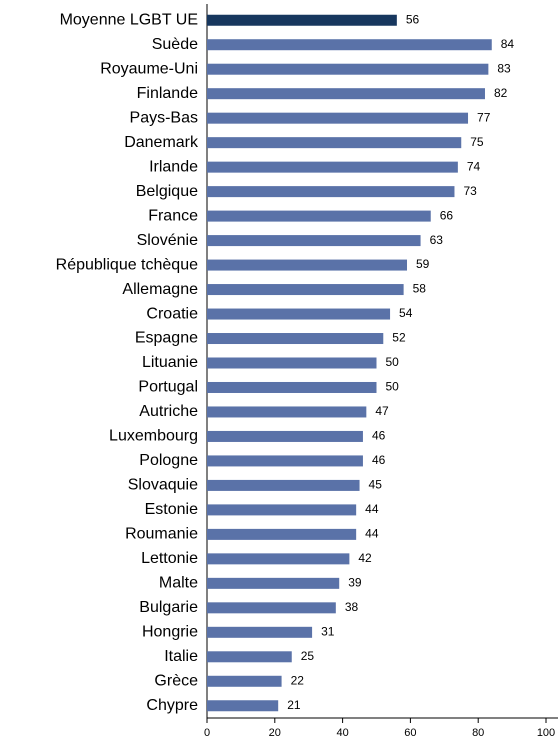 The height and width of the screenshot is (740, 558). Describe the element at coordinates (149, 68) in the screenshot. I see `y-tick-label: Royaume-Uni` at that location.